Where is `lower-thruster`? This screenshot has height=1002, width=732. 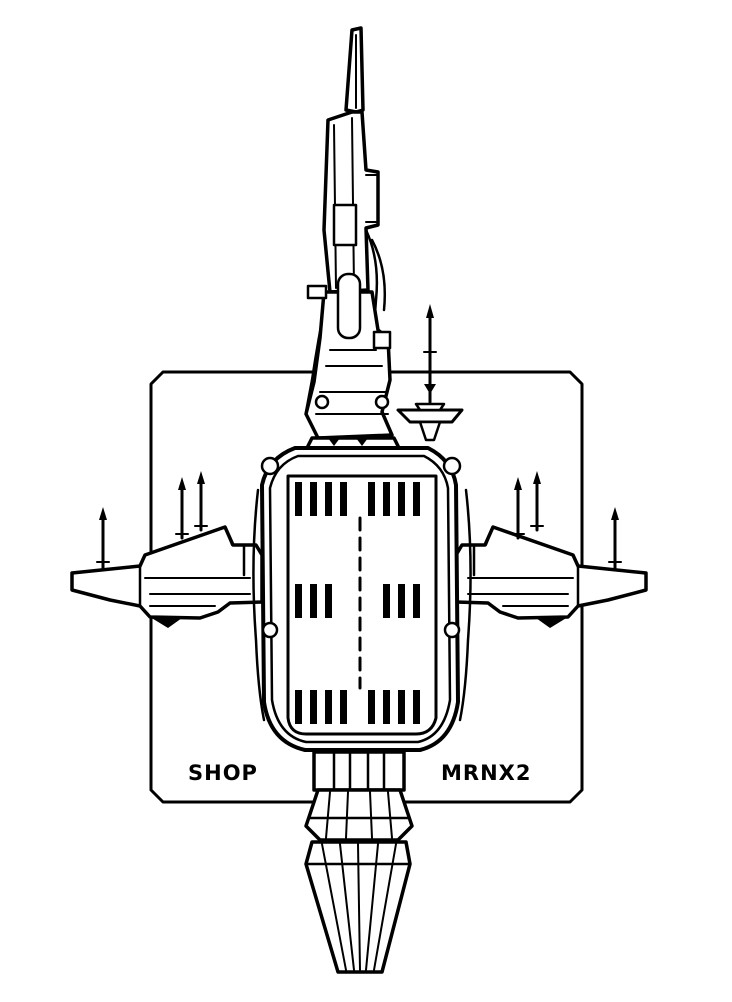 lower-thruster is located at coordinates (359, 862).